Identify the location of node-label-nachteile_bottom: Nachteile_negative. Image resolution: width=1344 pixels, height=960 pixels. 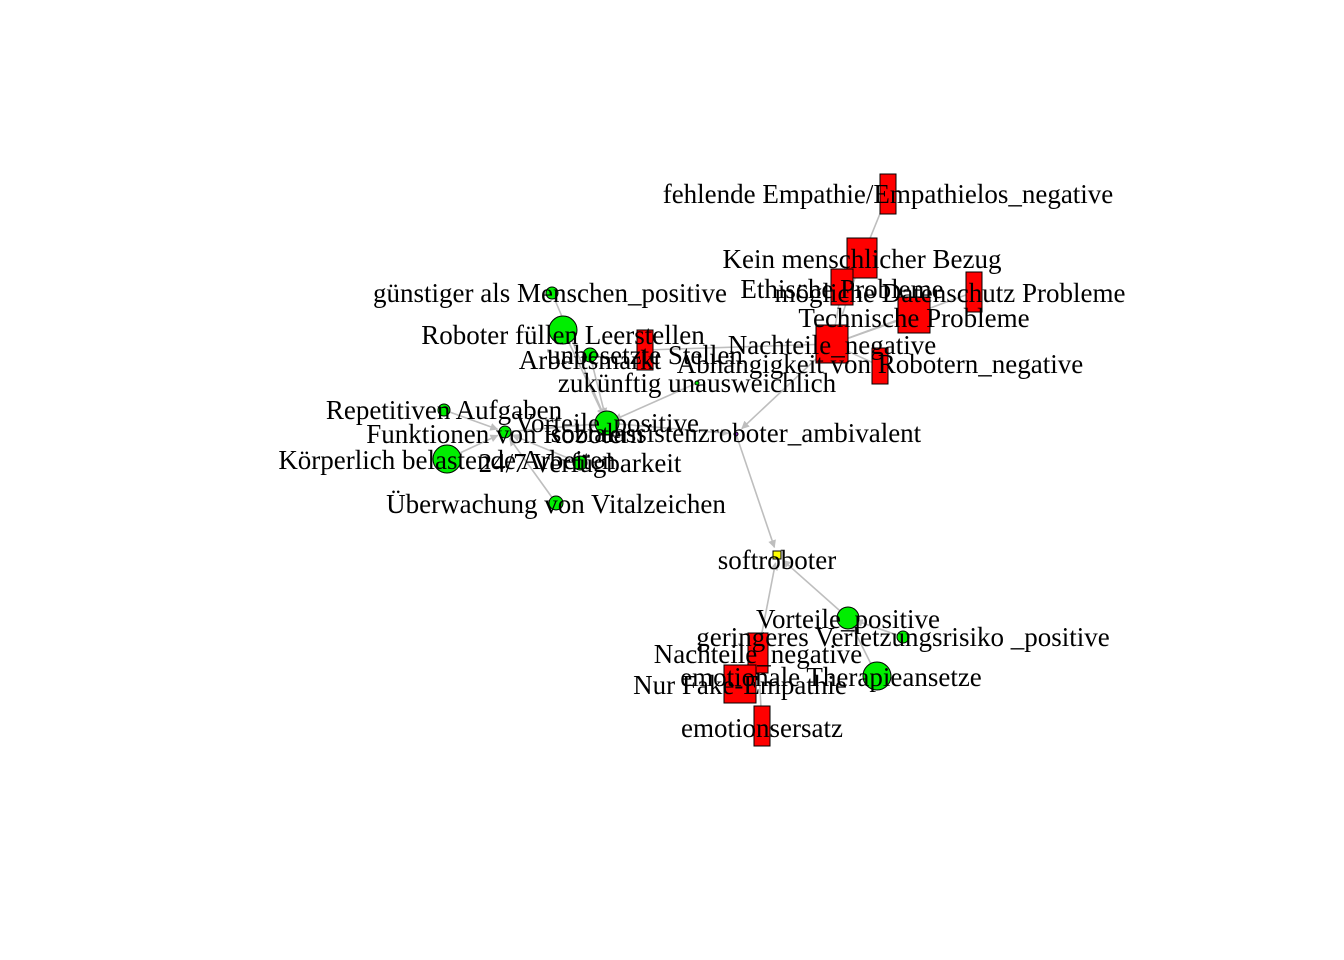
(758, 654).